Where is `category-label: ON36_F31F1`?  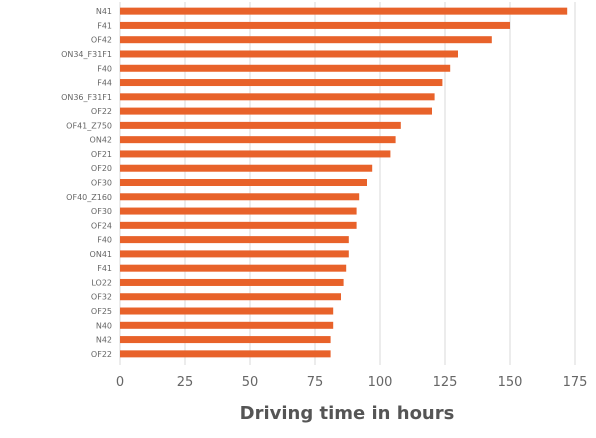
category-label: ON36_F31F1 is located at coordinates (86, 97).